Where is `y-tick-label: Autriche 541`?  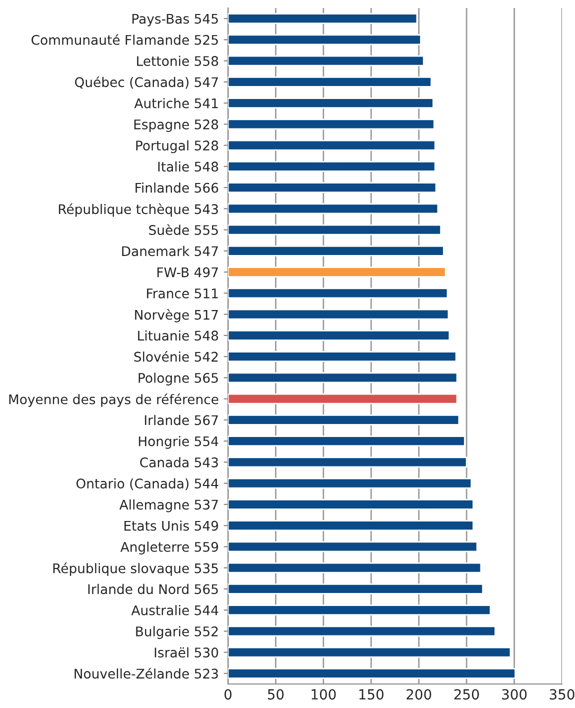 y-tick-label: Autriche 541 is located at coordinates (176, 103).